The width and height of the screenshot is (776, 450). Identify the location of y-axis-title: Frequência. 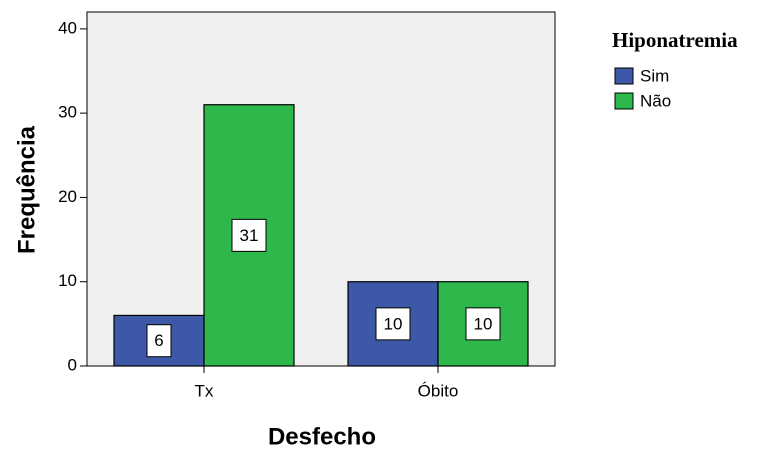
(26, 189).